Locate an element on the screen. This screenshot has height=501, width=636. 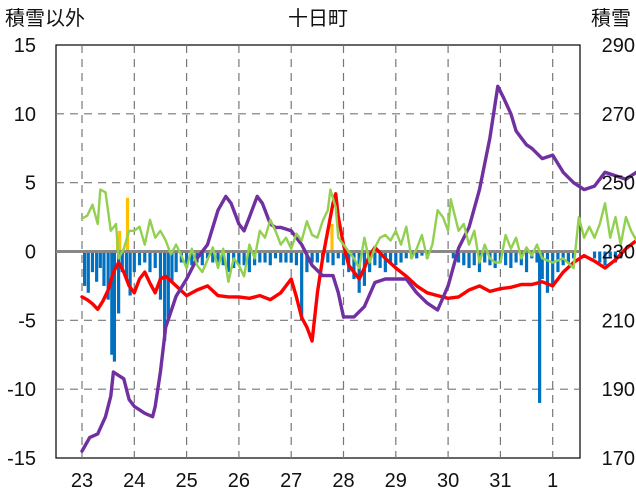
x-tick-labels: 23 24 25 26 27 28 29 30 31 1 is located at coordinates (314, 481).